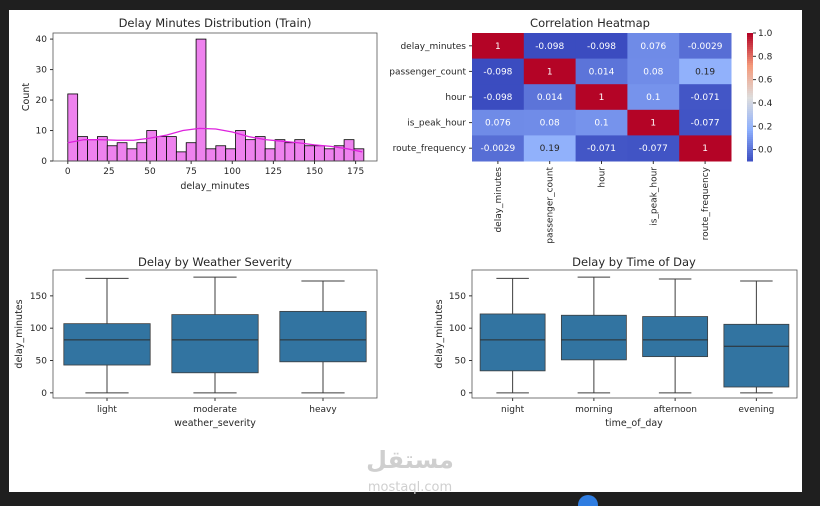 This screenshot has width=820, height=506. Describe the element at coordinates (455, 98) in the screenshot. I see `row-label: hour` at that location.